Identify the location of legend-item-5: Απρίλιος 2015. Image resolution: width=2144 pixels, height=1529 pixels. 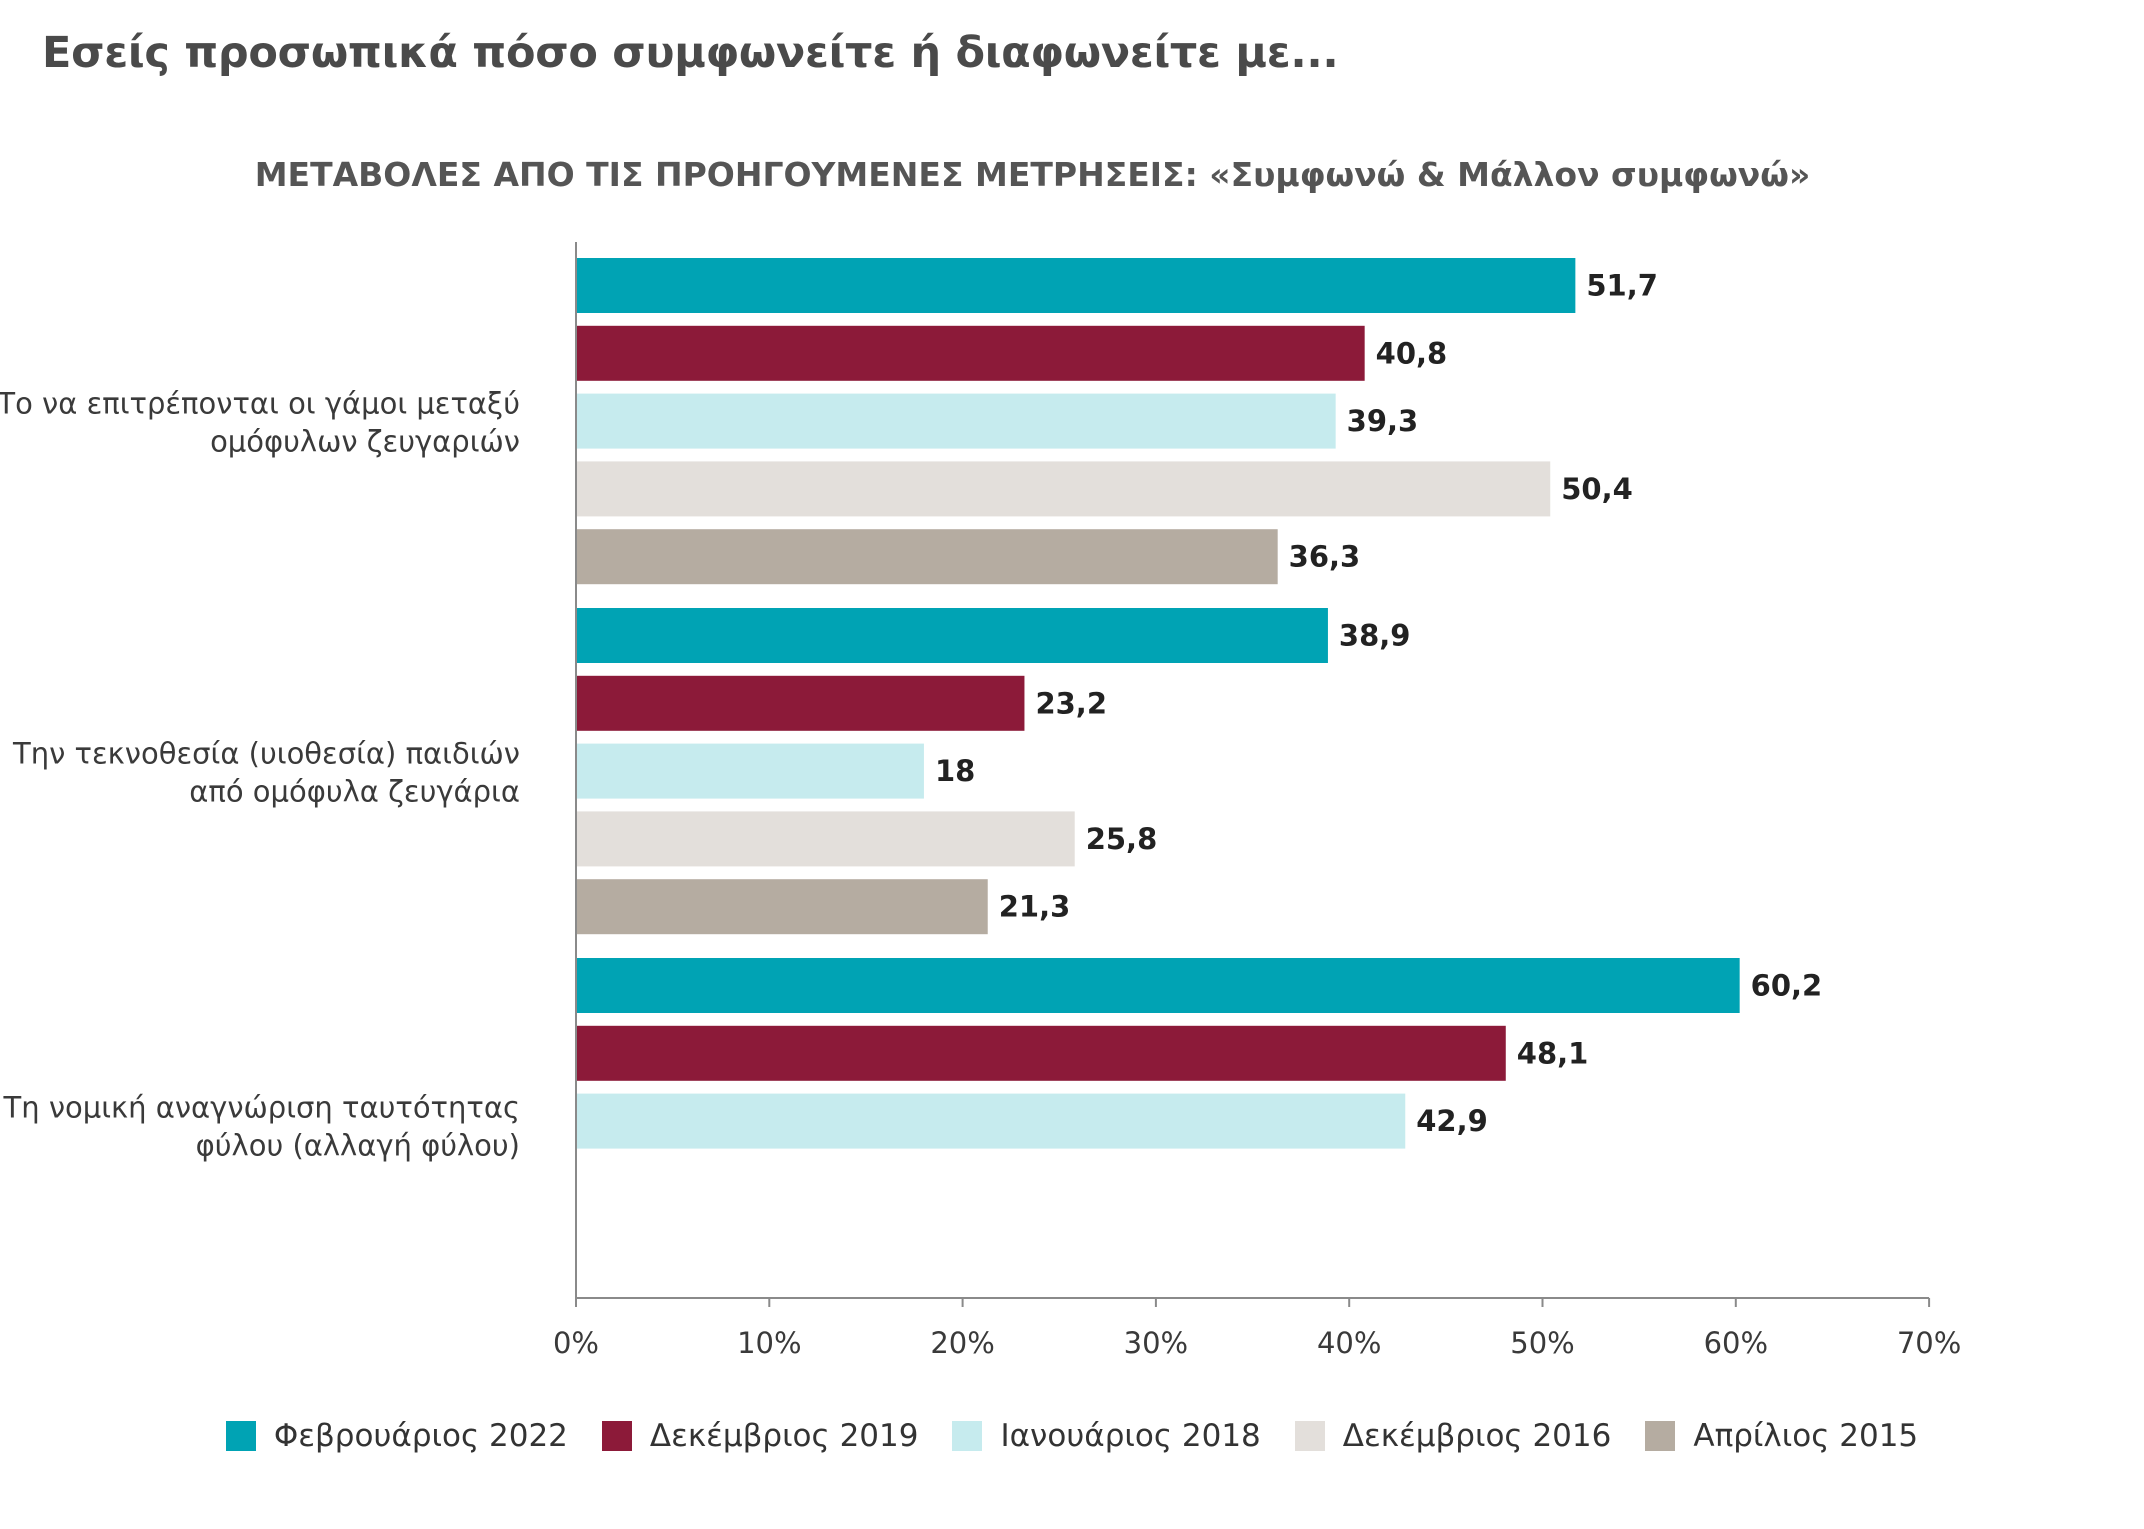
(1781, 1436).